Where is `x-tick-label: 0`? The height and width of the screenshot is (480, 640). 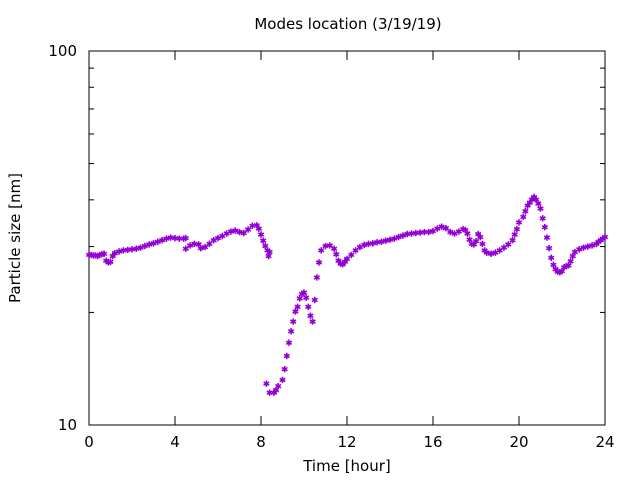
x-tick-label: 0 is located at coordinates (89, 442).